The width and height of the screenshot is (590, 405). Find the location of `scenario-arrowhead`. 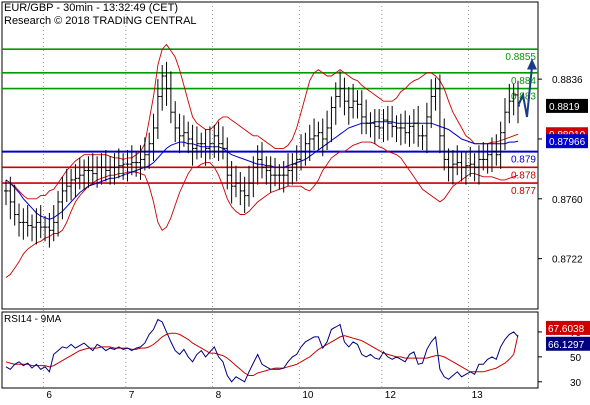

scenario-arrowhead is located at coordinates (532, 64).